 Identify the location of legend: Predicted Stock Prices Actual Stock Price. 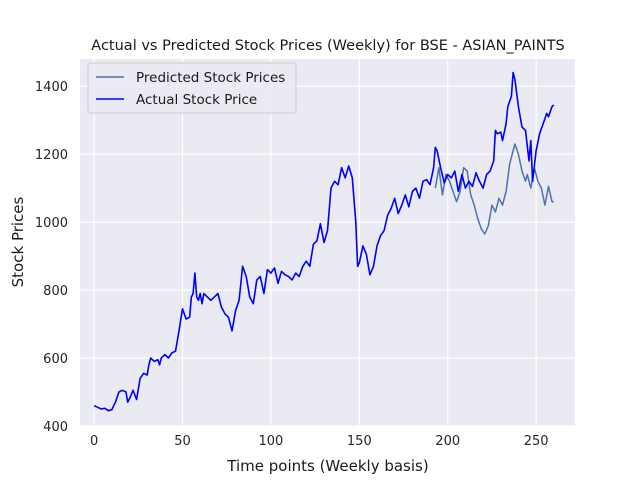
(192, 88).